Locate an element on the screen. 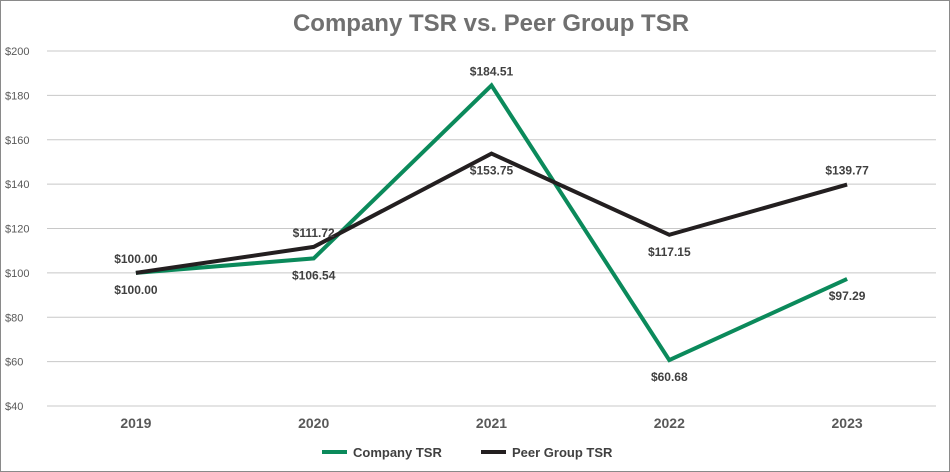 Image resolution: width=950 pixels, height=472 pixels. x-tick-label: 2021 is located at coordinates (491, 423).